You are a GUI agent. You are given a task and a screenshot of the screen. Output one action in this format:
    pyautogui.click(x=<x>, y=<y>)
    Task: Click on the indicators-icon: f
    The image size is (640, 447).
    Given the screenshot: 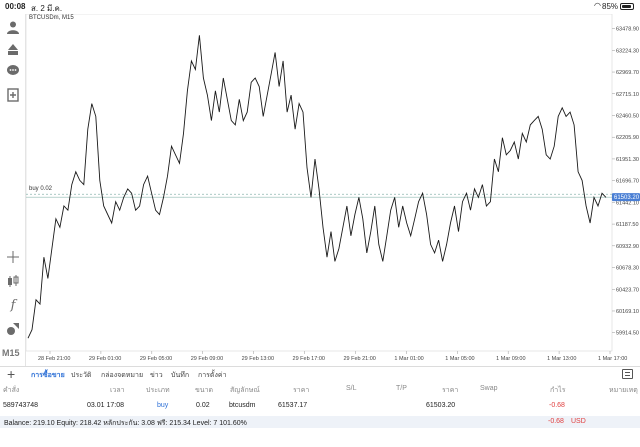 What is the action you would take?
    pyautogui.click(x=13, y=305)
    